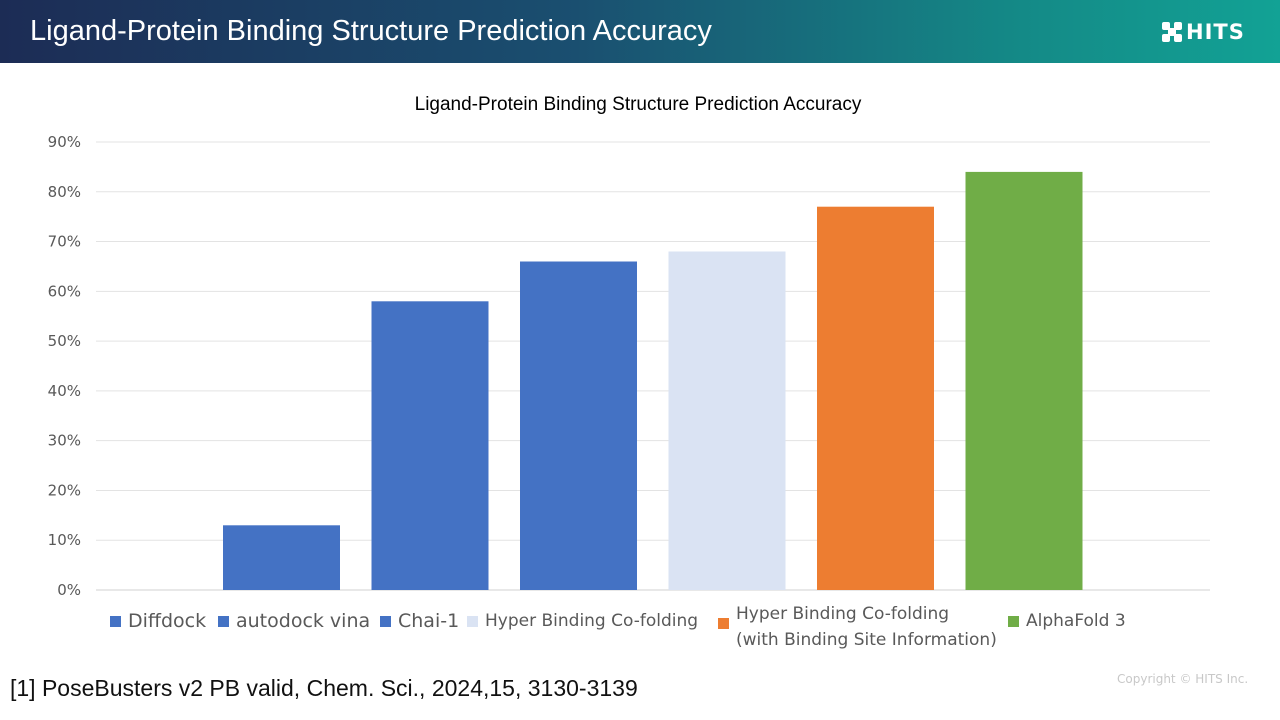 The image size is (1280, 720). What do you see at coordinates (69, 590) in the screenshot?
I see `y-tick-label: 0%` at bounding box center [69, 590].